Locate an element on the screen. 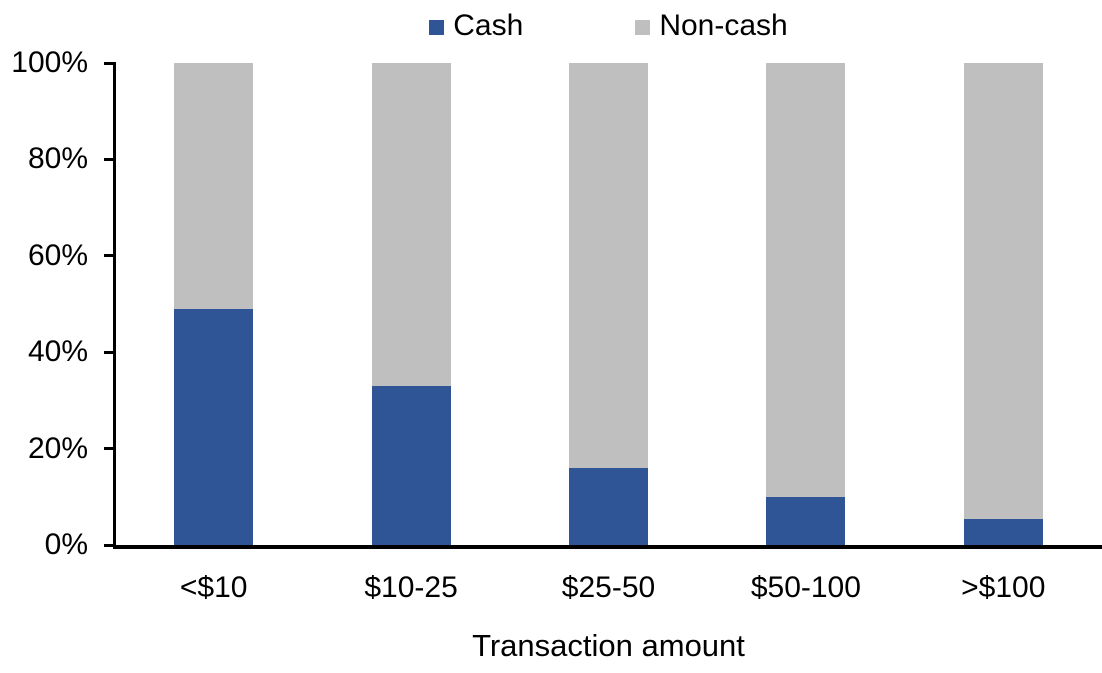 The height and width of the screenshot is (673, 1102). x-tick-label: <$10 is located at coordinates (213, 587).